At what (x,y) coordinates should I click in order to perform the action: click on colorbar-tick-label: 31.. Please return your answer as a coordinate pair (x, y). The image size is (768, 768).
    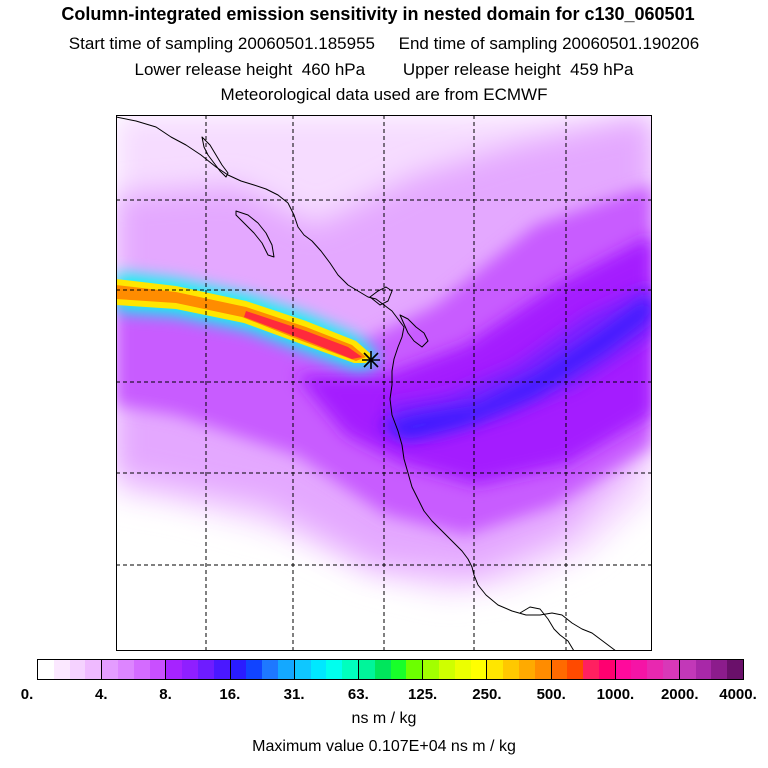
    Looking at the image, I should click on (294, 694).